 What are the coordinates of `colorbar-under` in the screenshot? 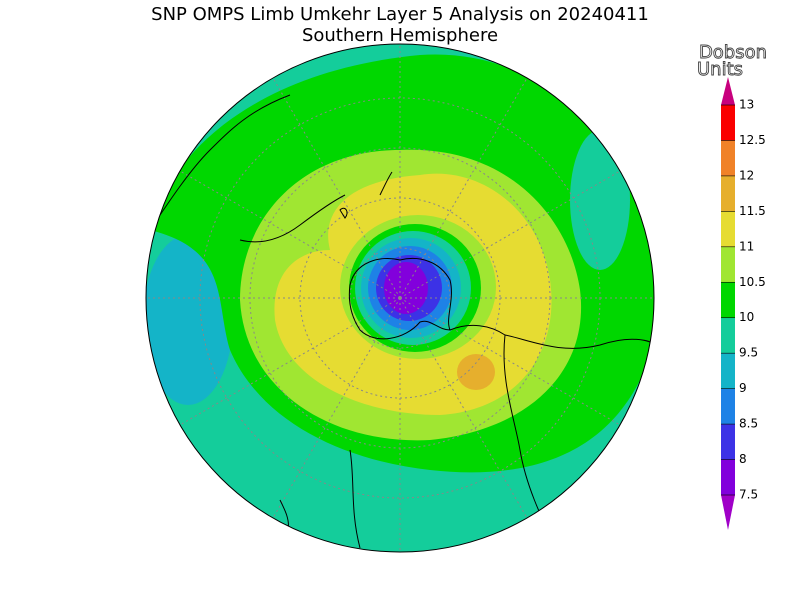 It's located at (728, 512).